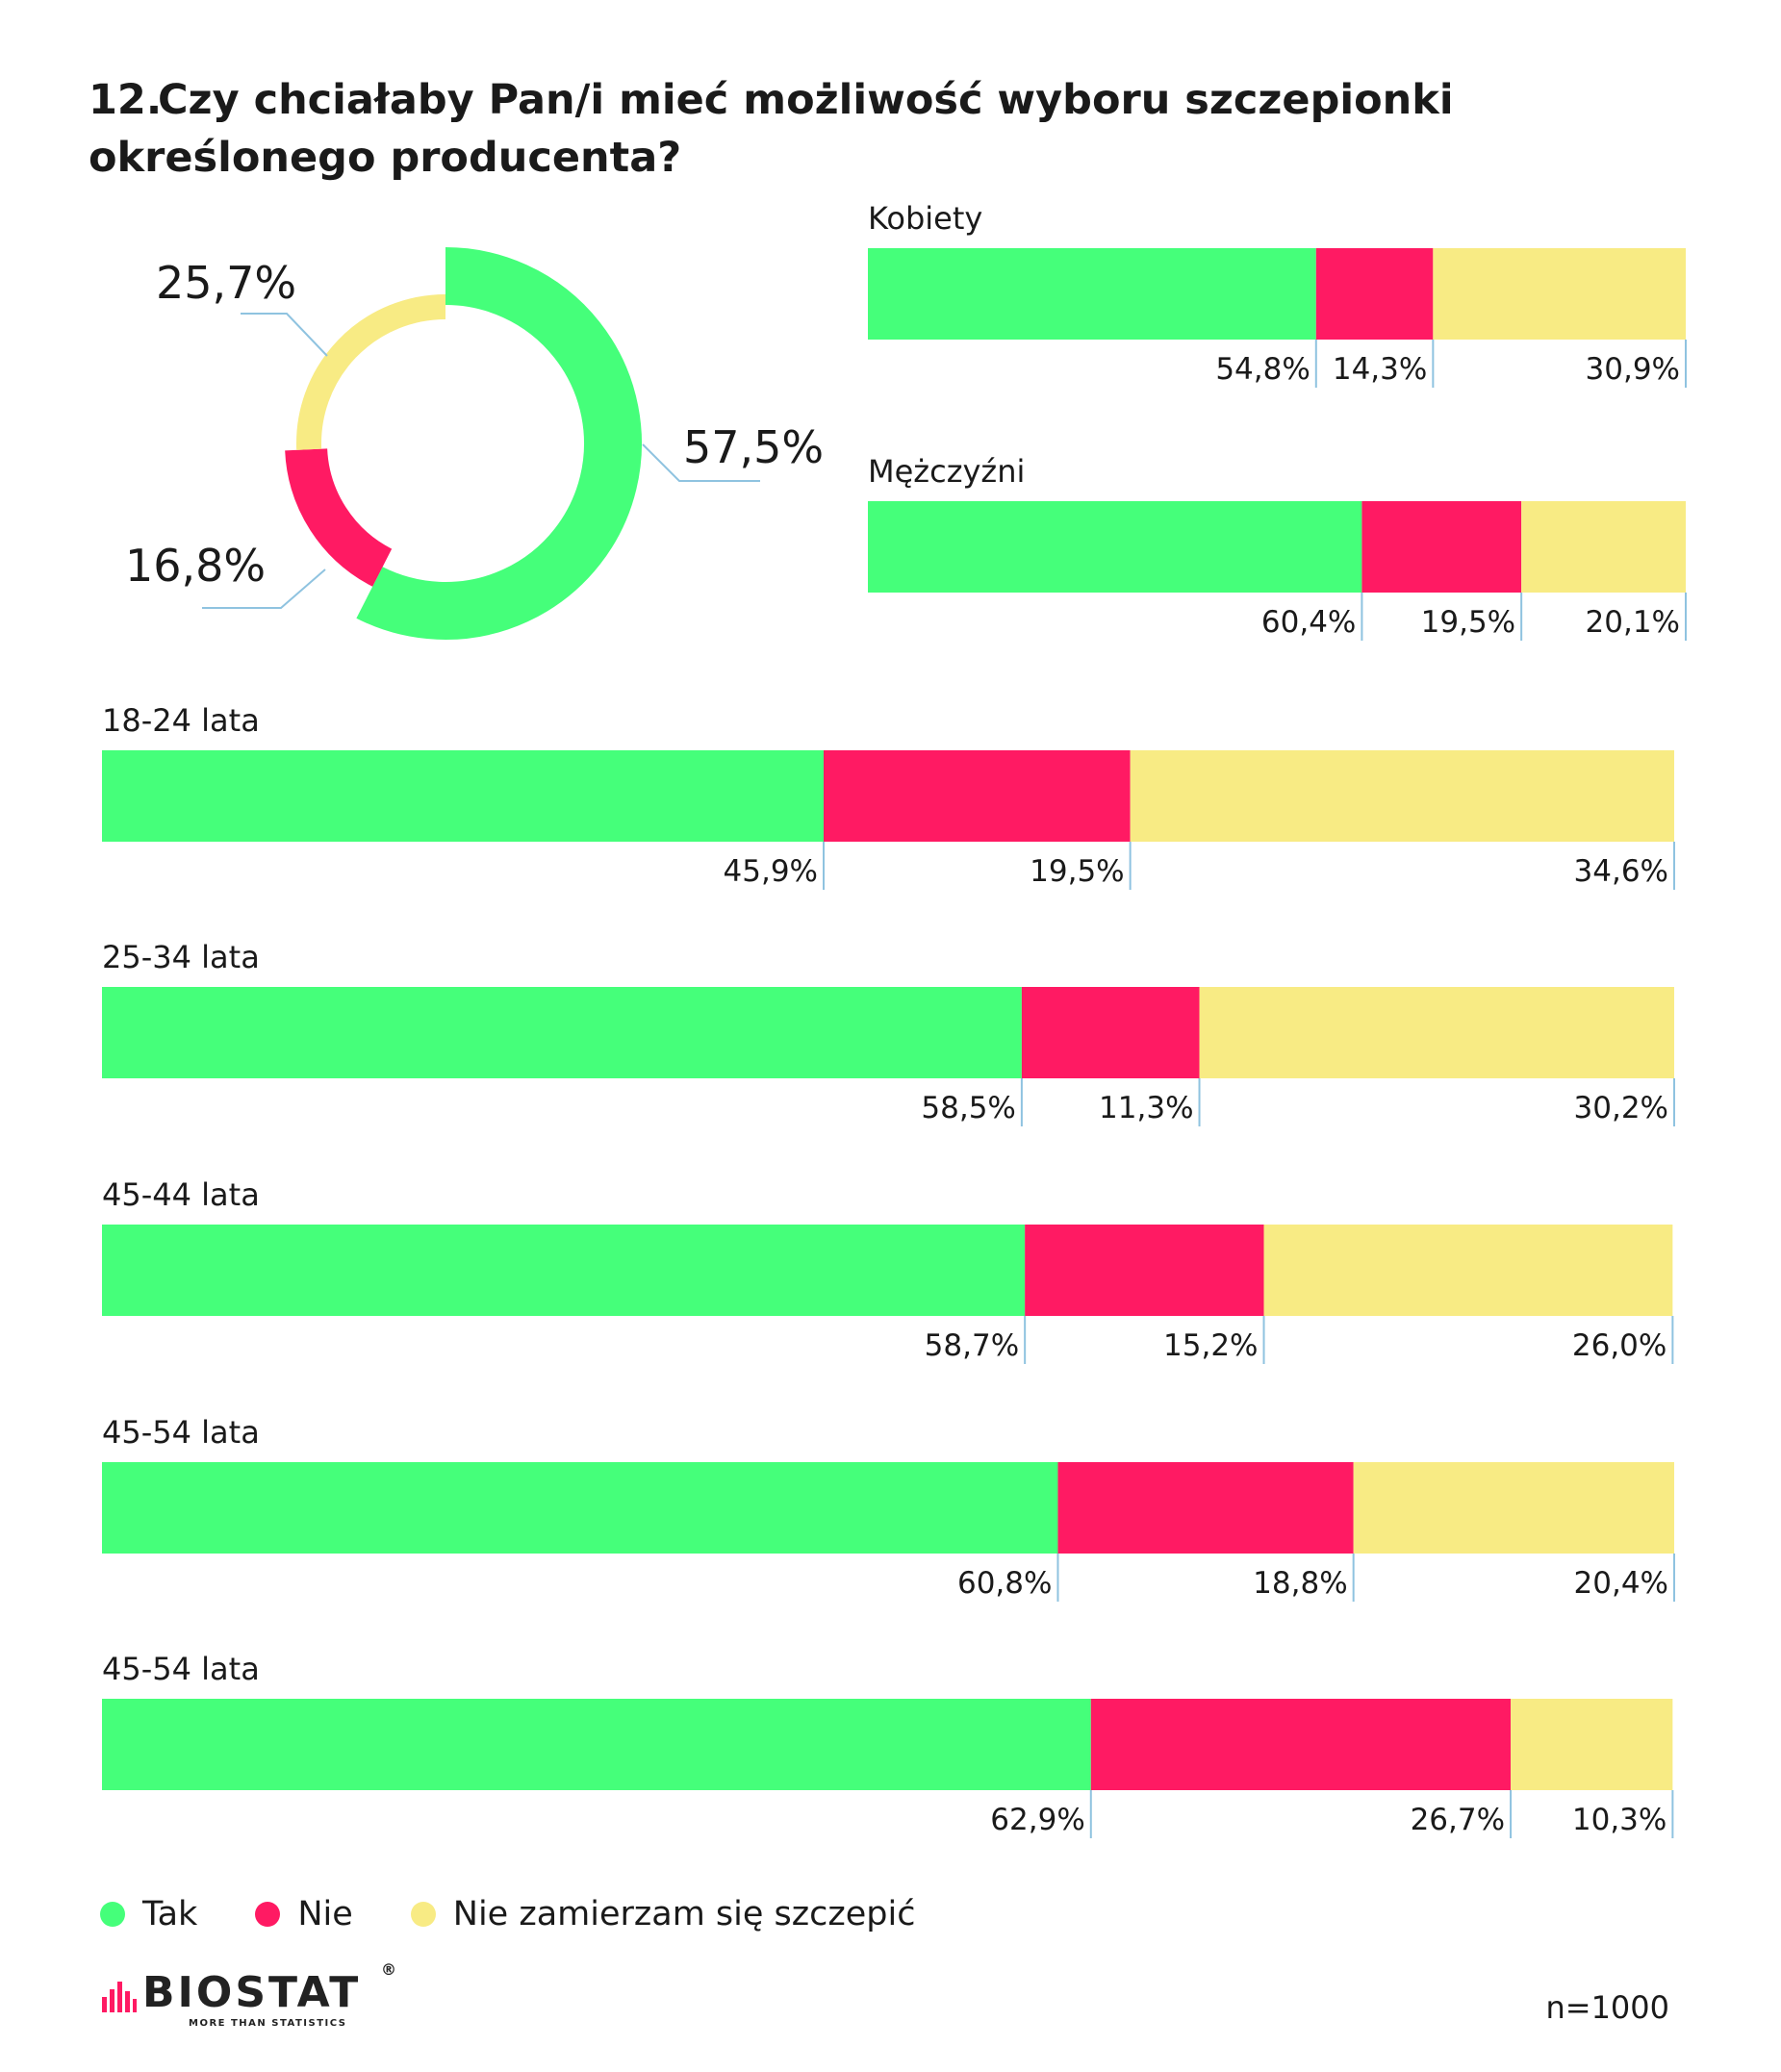 The image size is (1781, 2072). Describe the element at coordinates (499, 443) in the screenshot. I see `donut-slice-tak` at that location.